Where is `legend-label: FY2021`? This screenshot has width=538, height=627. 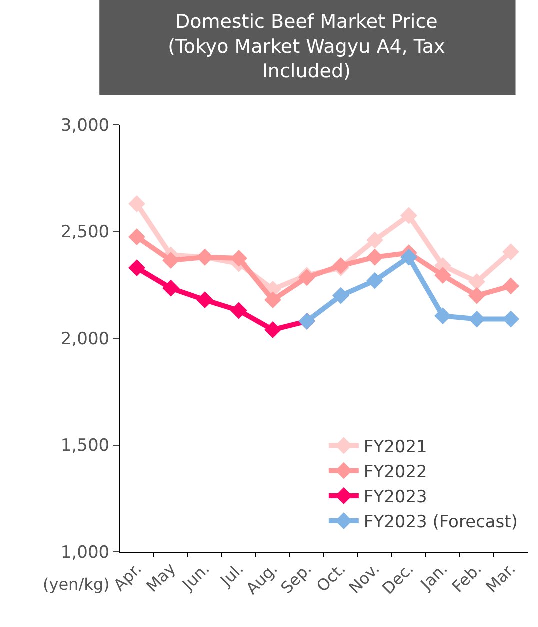 legend-label: FY2021 is located at coordinates (396, 447).